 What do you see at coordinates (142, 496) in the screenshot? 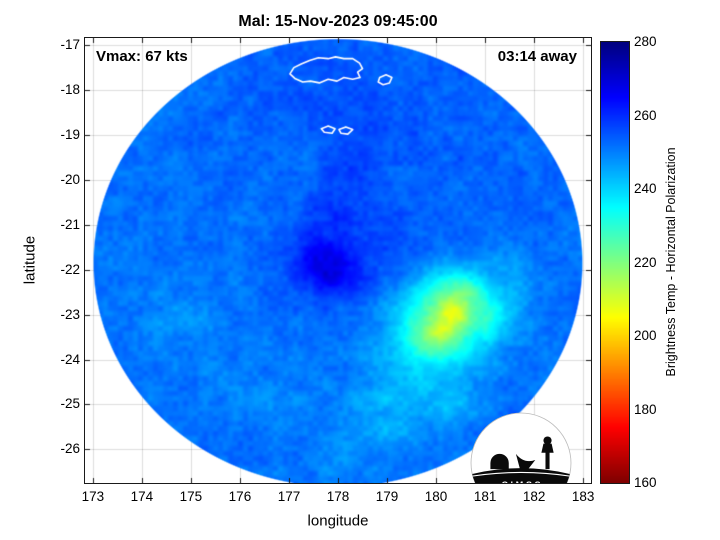
I see `x-tick-label: 174` at bounding box center [142, 496].